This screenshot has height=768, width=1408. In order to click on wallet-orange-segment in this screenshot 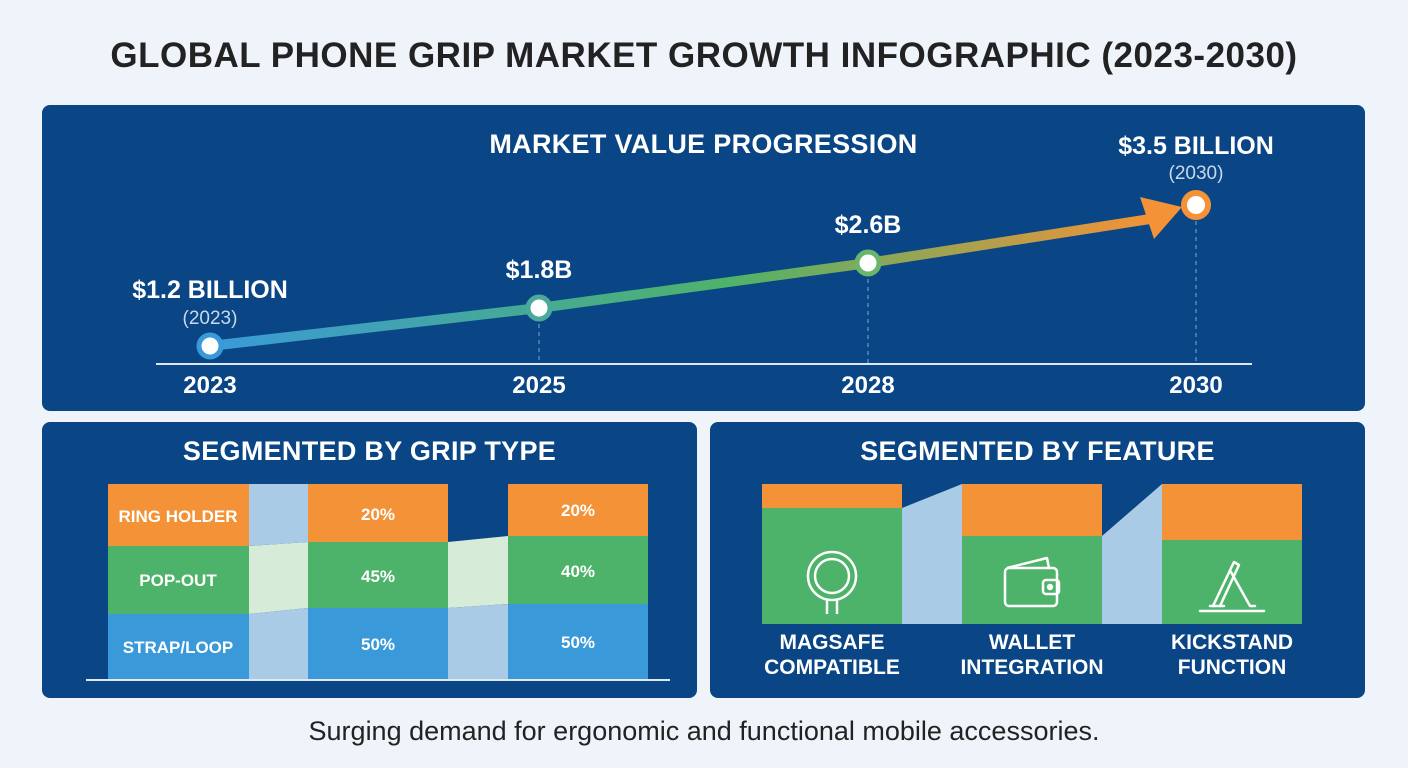, I will do `click(1032, 510)`.